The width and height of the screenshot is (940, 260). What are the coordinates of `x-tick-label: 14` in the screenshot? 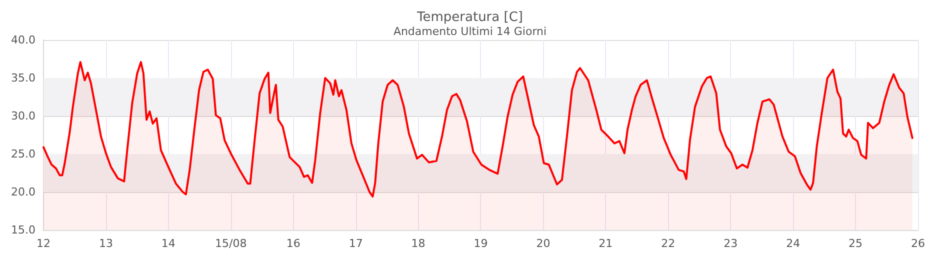 It's located at (168, 243).